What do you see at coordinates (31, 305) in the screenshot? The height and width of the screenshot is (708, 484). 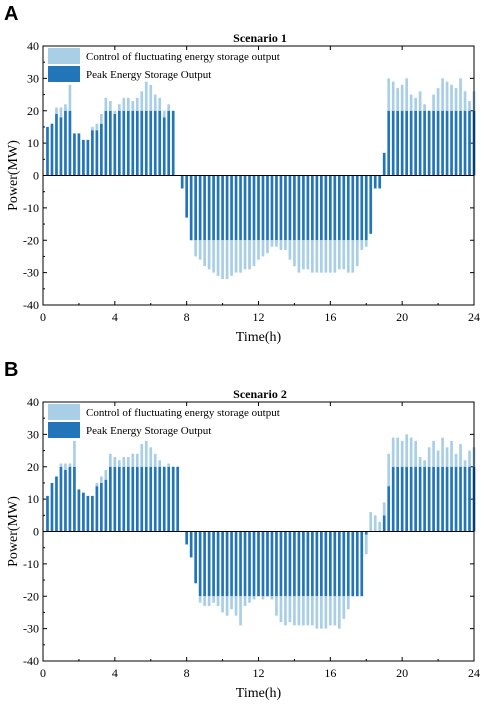 I see `y-tick-label: -40` at bounding box center [31, 305].